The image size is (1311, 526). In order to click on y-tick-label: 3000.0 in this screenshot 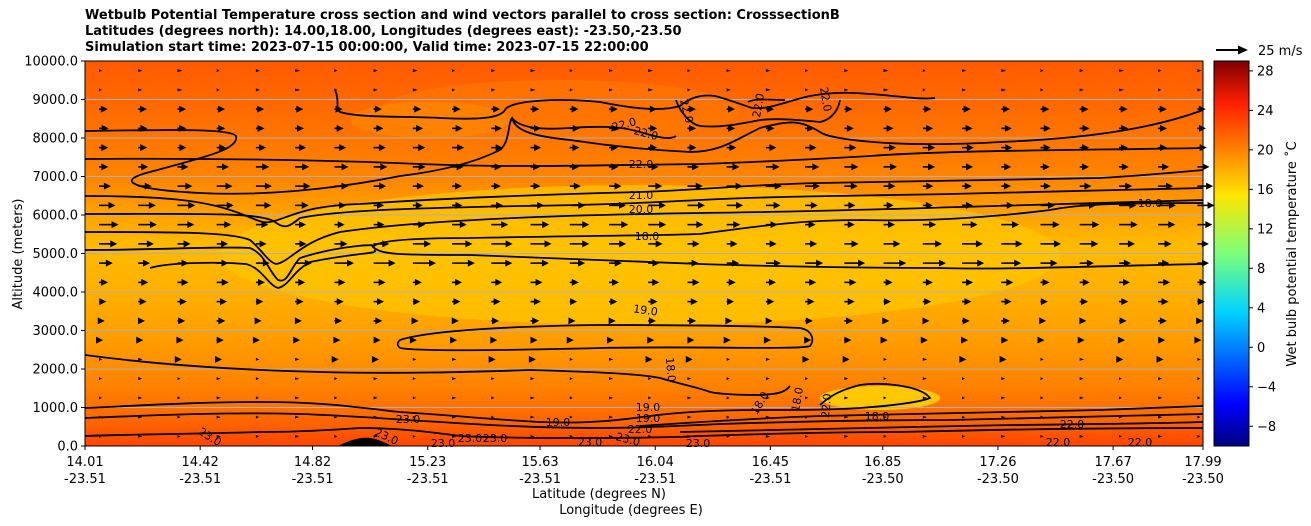, I will do `click(56, 331)`.